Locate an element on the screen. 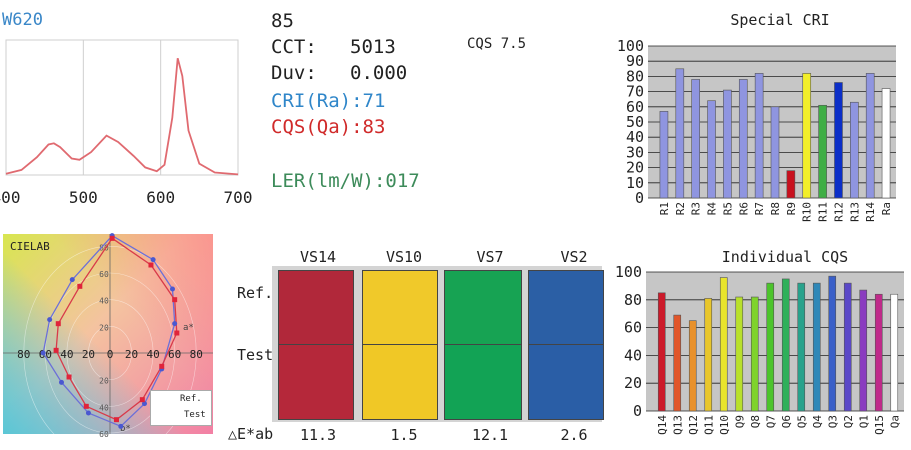  spd-x-tick: 600 is located at coordinates (160, 197).